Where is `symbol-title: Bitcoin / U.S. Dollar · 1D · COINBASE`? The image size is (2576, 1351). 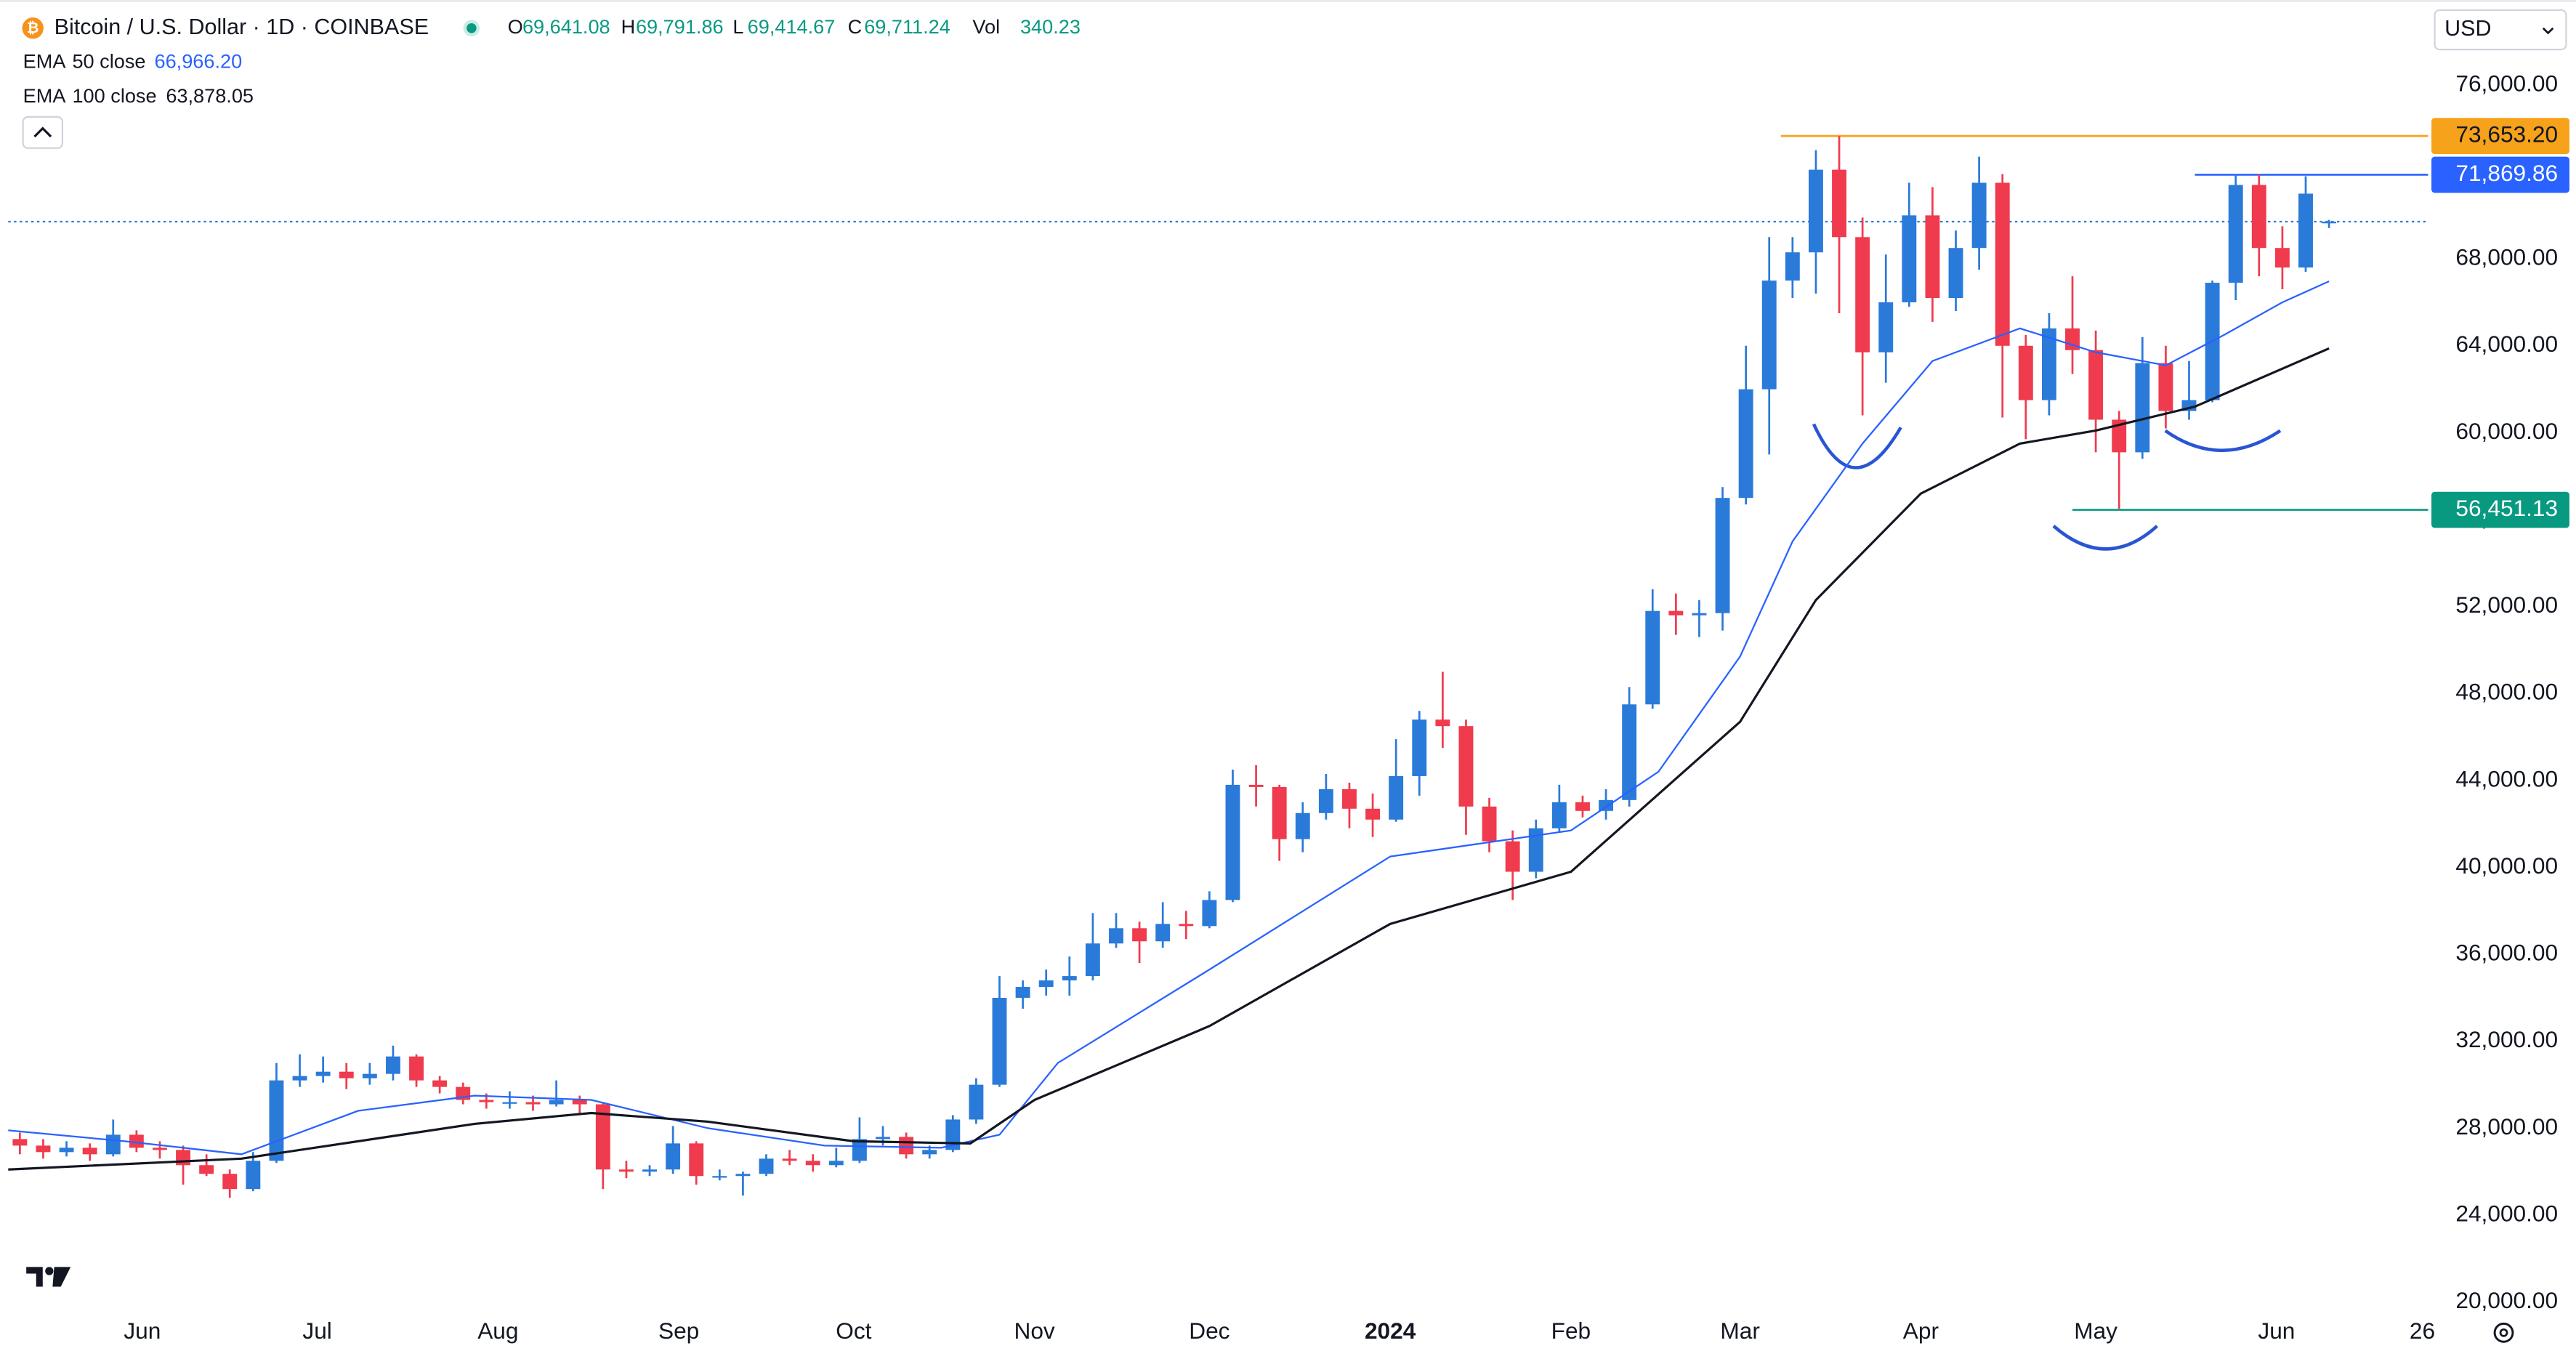
symbol-title: Bitcoin / U.S. Dollar · 1D · COINBASE is located at coordinates (242, 27).